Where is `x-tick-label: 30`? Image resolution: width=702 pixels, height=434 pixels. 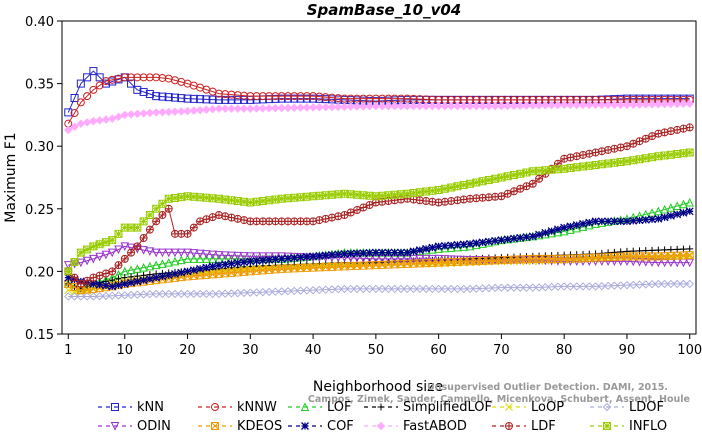
x-tick-label: 30 is located at coordinates (250, 350).